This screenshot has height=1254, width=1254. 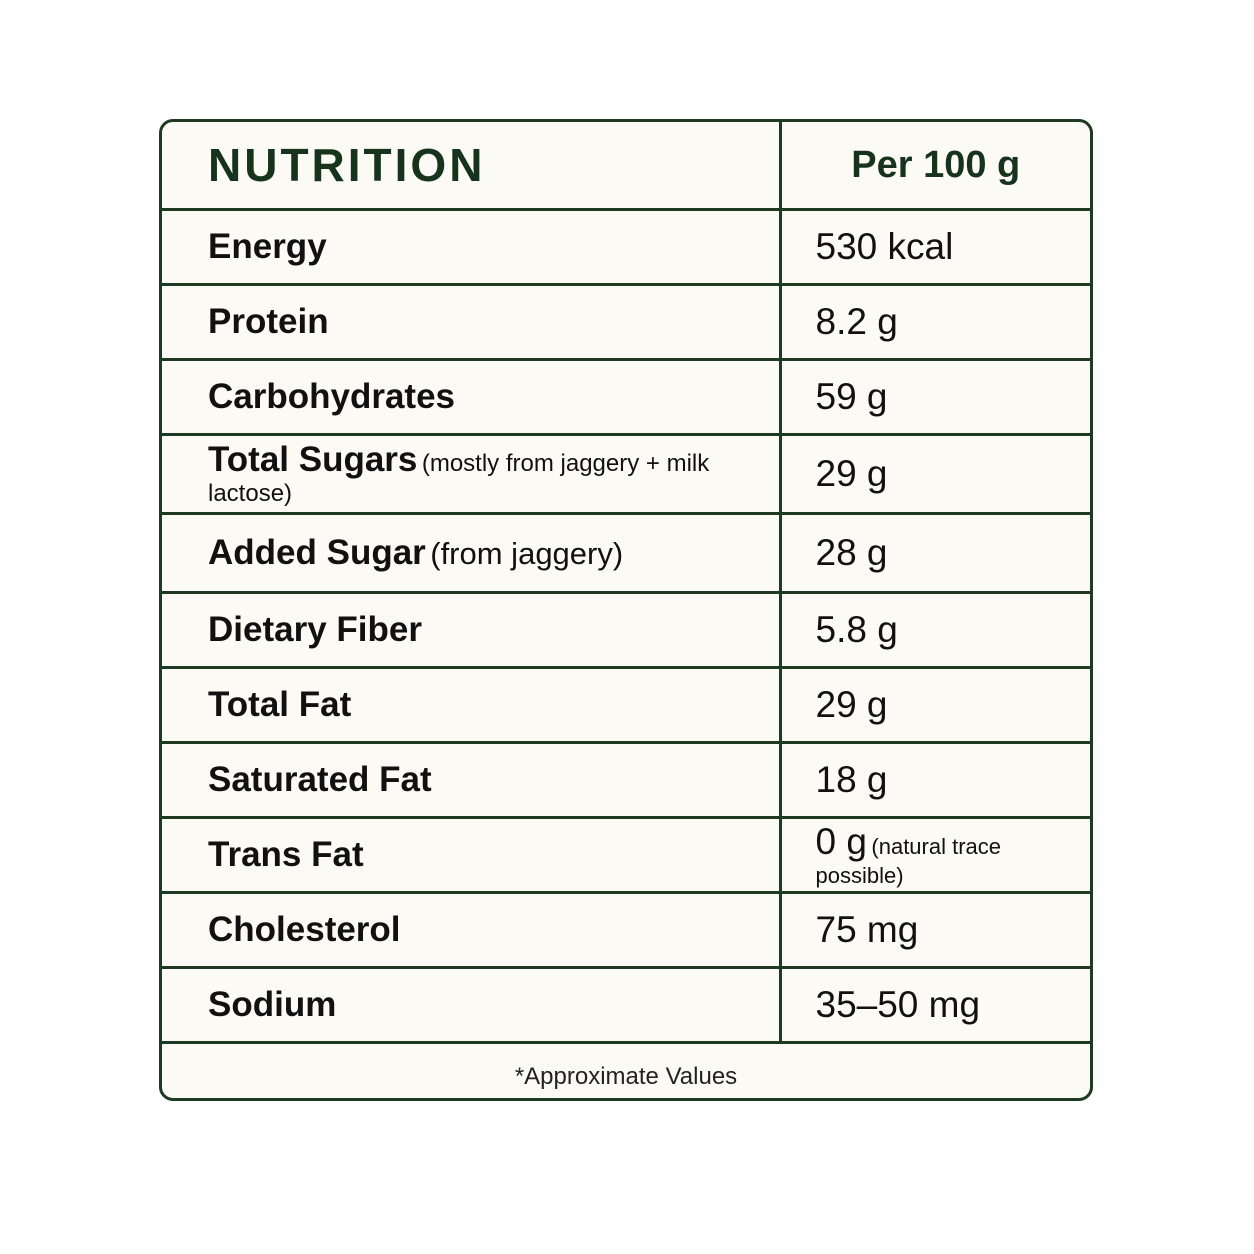 I want to click on nutrient-name: Saturated Fat, so click(x=320, y=779).